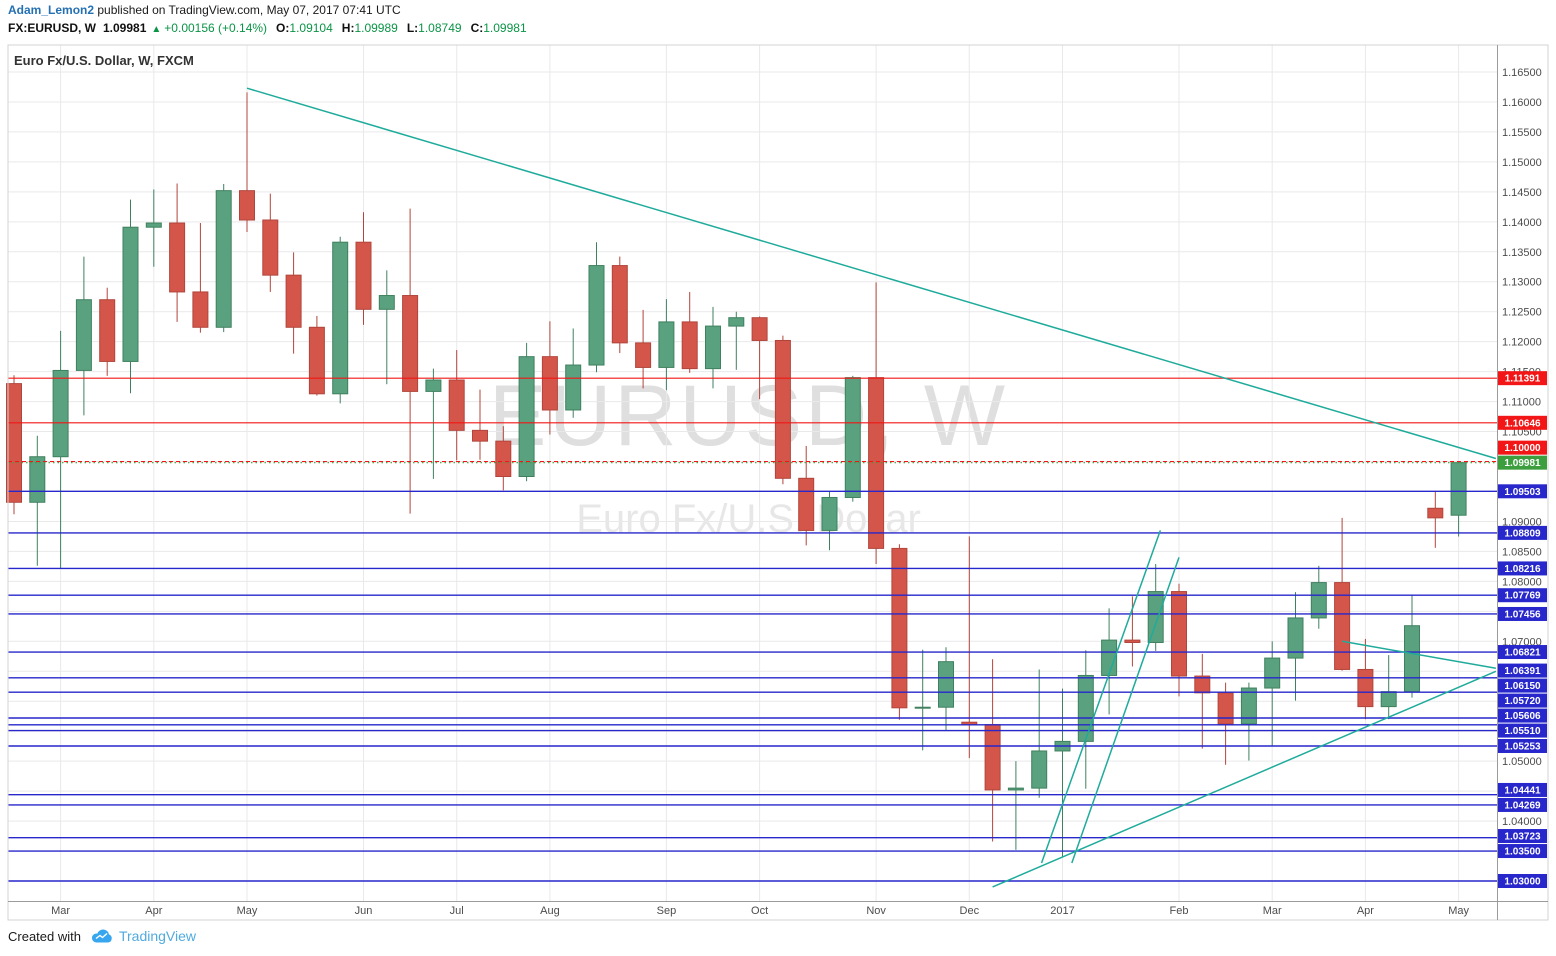 The height and width of the screenshot is (956, 1556). Describe the element at coordinates (876, 911) in the screenshot. I see `time-axis-label: Nov` at that location.